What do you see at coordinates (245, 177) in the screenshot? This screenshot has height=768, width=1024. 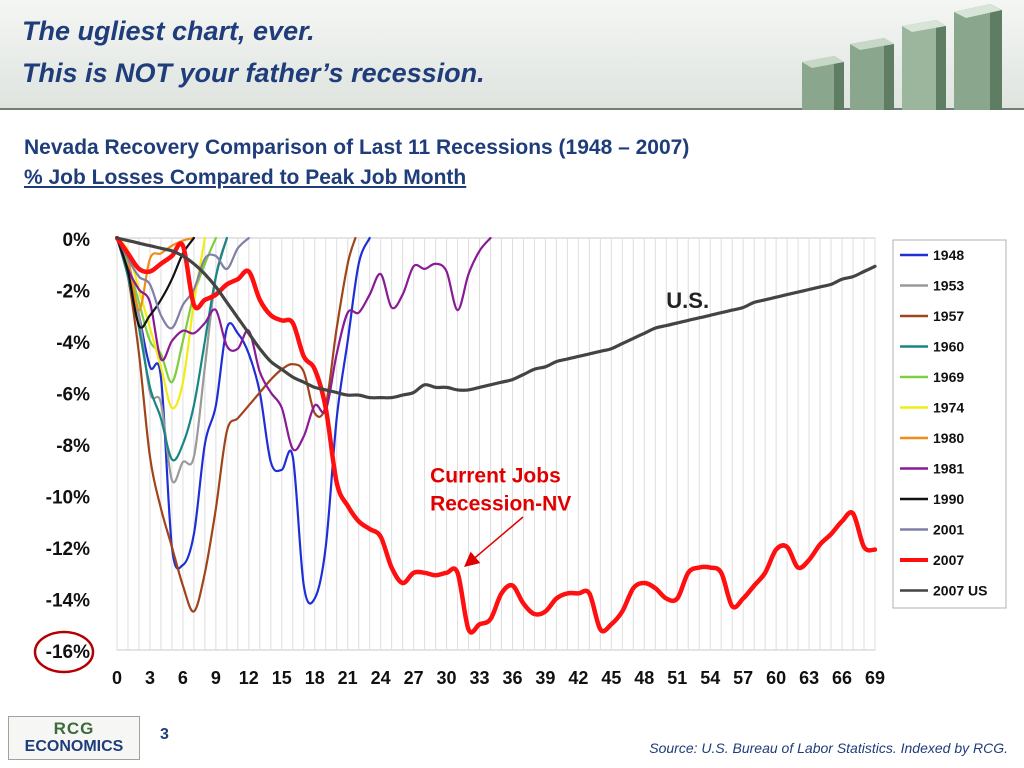 I see `chart-subtitle-underlined: % Job Losses Compared to Peak Job Month` at bounding box center [245, 177].